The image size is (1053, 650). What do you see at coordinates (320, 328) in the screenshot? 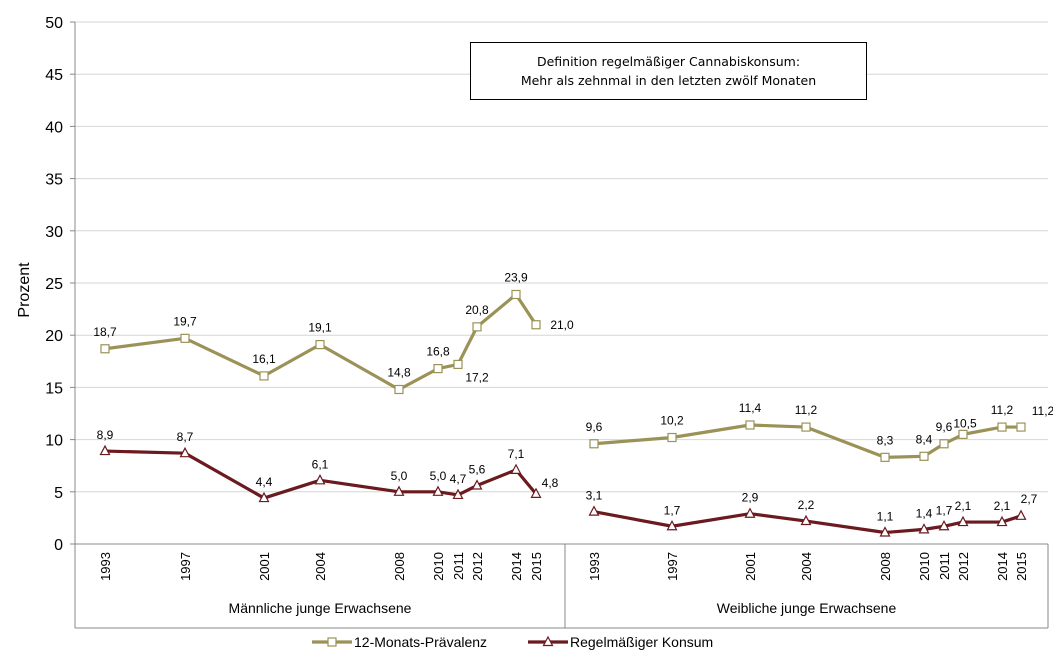
I see `data-label: 19,1` at bounding box center [320, 328].